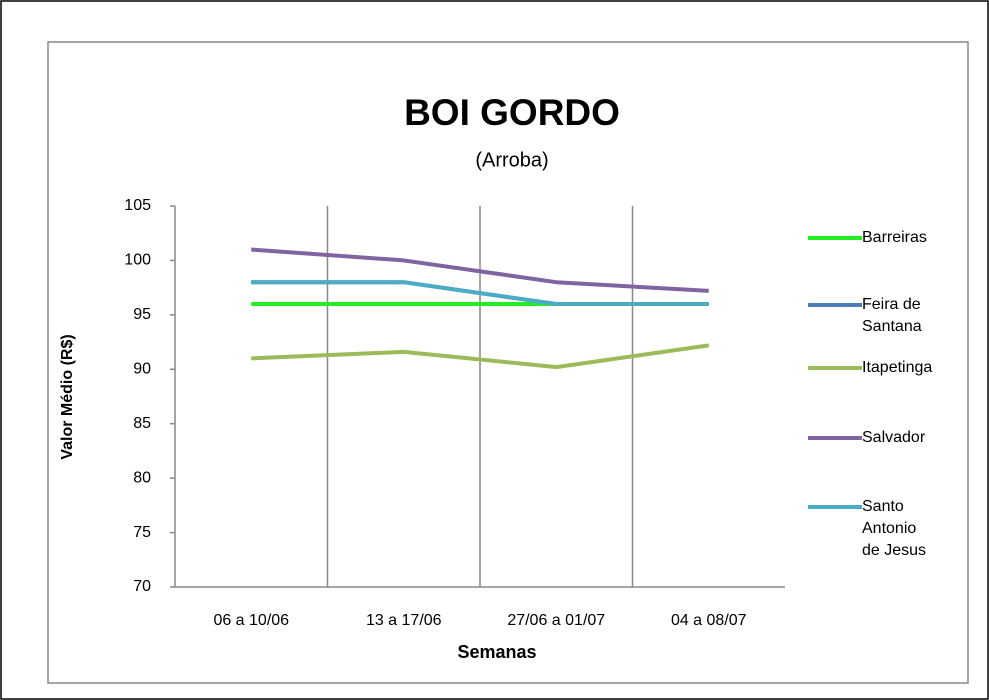 Image resolution: width=989 pixels, height=700 pixels. Describe the element at coordinates (512, 112) in the screenshot. I see `chart-title: BOI GORDO` at that location.